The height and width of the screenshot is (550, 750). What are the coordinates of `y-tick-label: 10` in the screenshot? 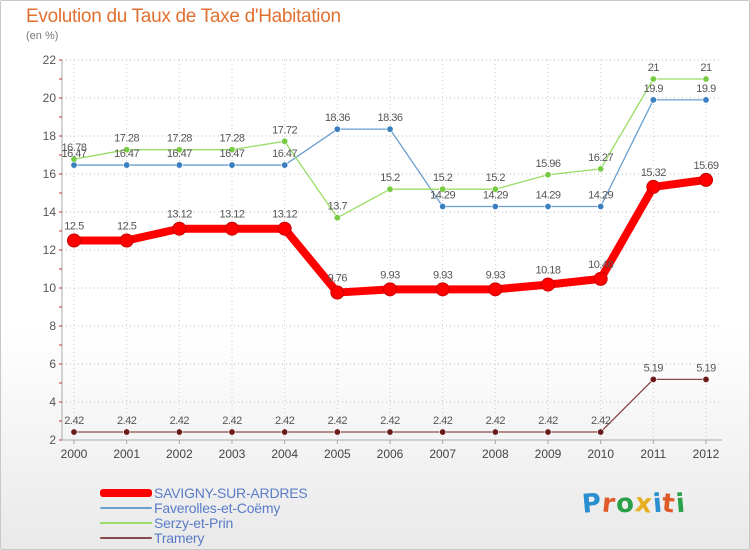 It's located at (50, 288).